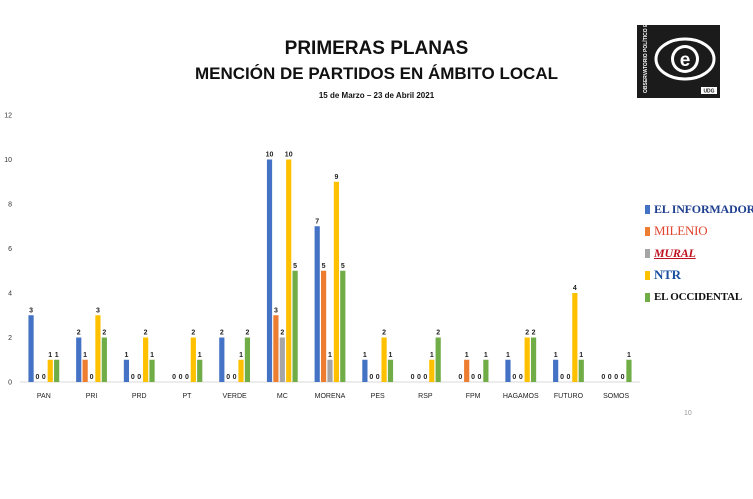 The image size is (753, 499). I want to click on legend-item: EL OCCIDENTAL, so click(699, 297).